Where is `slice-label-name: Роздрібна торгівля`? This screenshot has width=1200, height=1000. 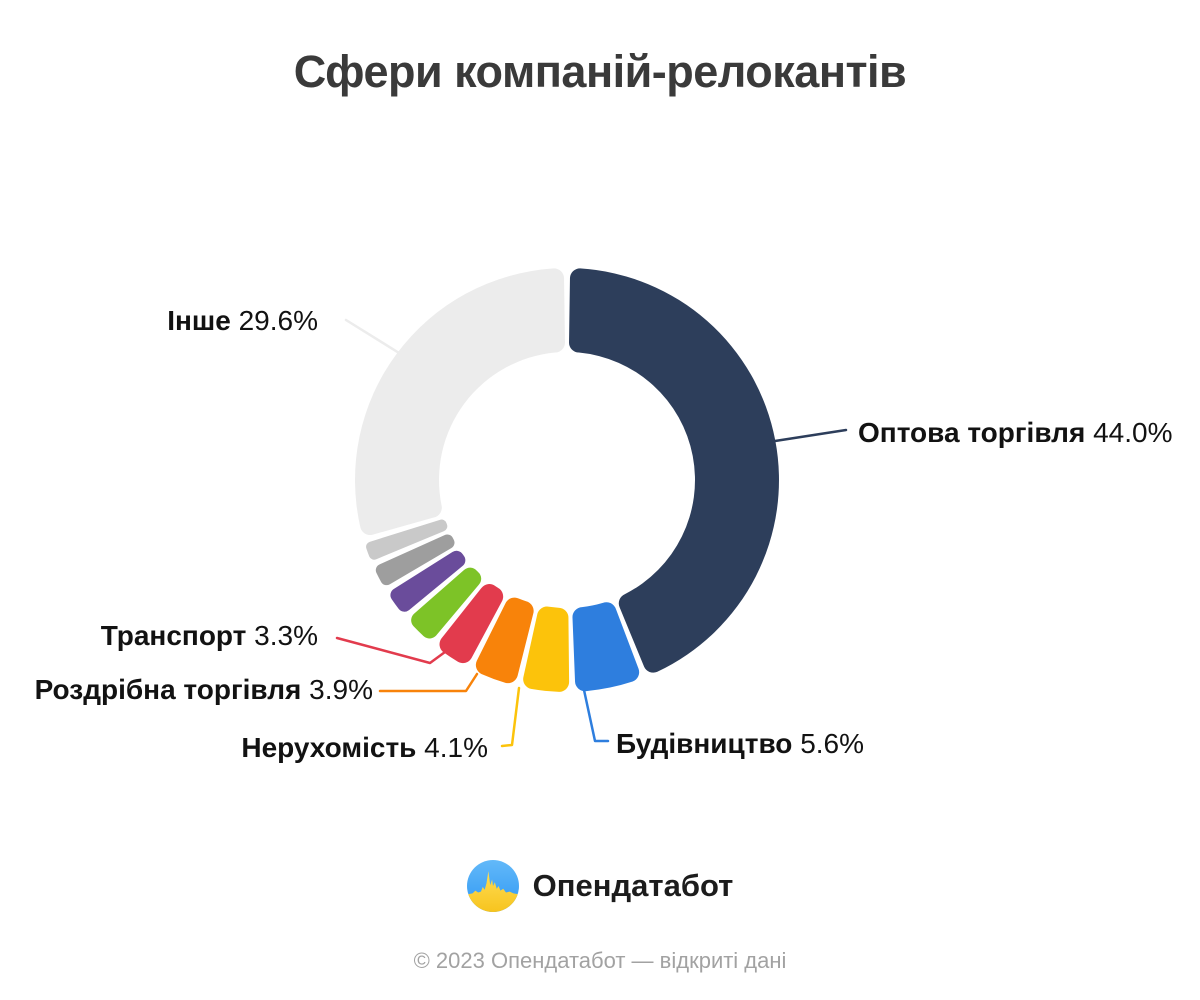
slice-label-name: Роздрібна торгівля is located at coordinates (172, 689).